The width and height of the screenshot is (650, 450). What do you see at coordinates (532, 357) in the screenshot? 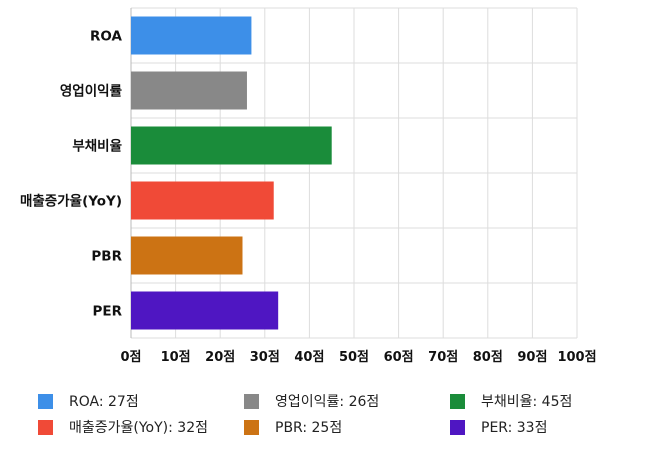
I see `x-tick-label: 90점` at bounding box center [532, 357].